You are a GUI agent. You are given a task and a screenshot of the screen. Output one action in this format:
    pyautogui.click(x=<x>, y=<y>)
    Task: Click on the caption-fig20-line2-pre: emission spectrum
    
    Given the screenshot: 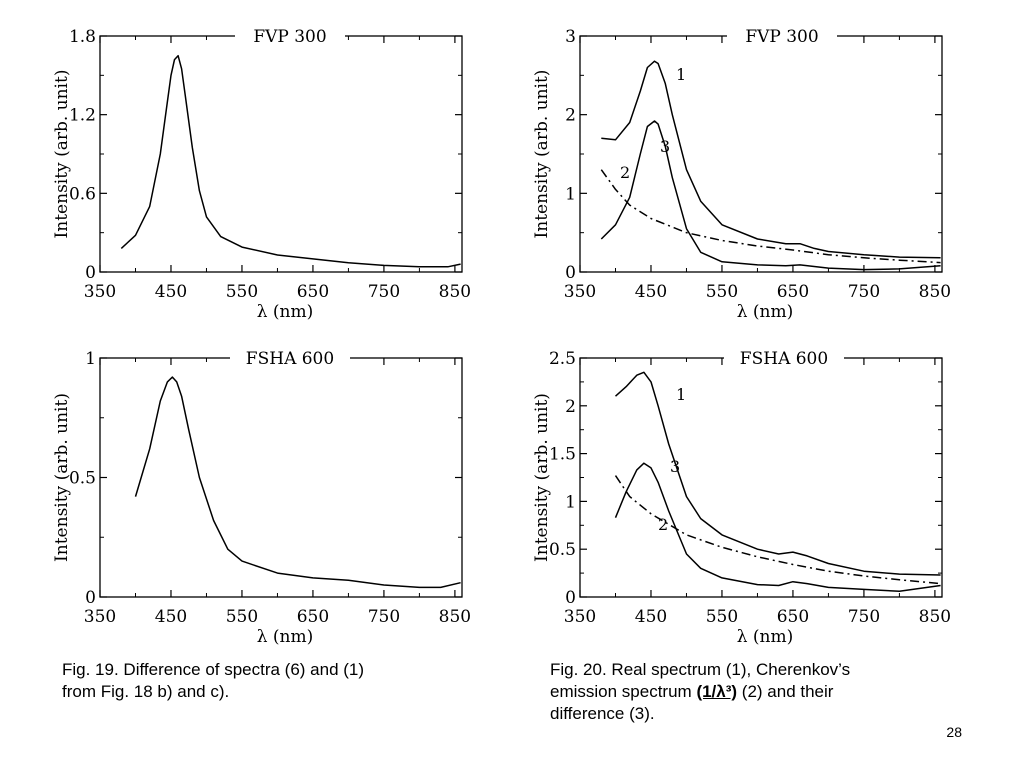 What is the action you would take?
    pyautogui.click(x=623, y=691)
    